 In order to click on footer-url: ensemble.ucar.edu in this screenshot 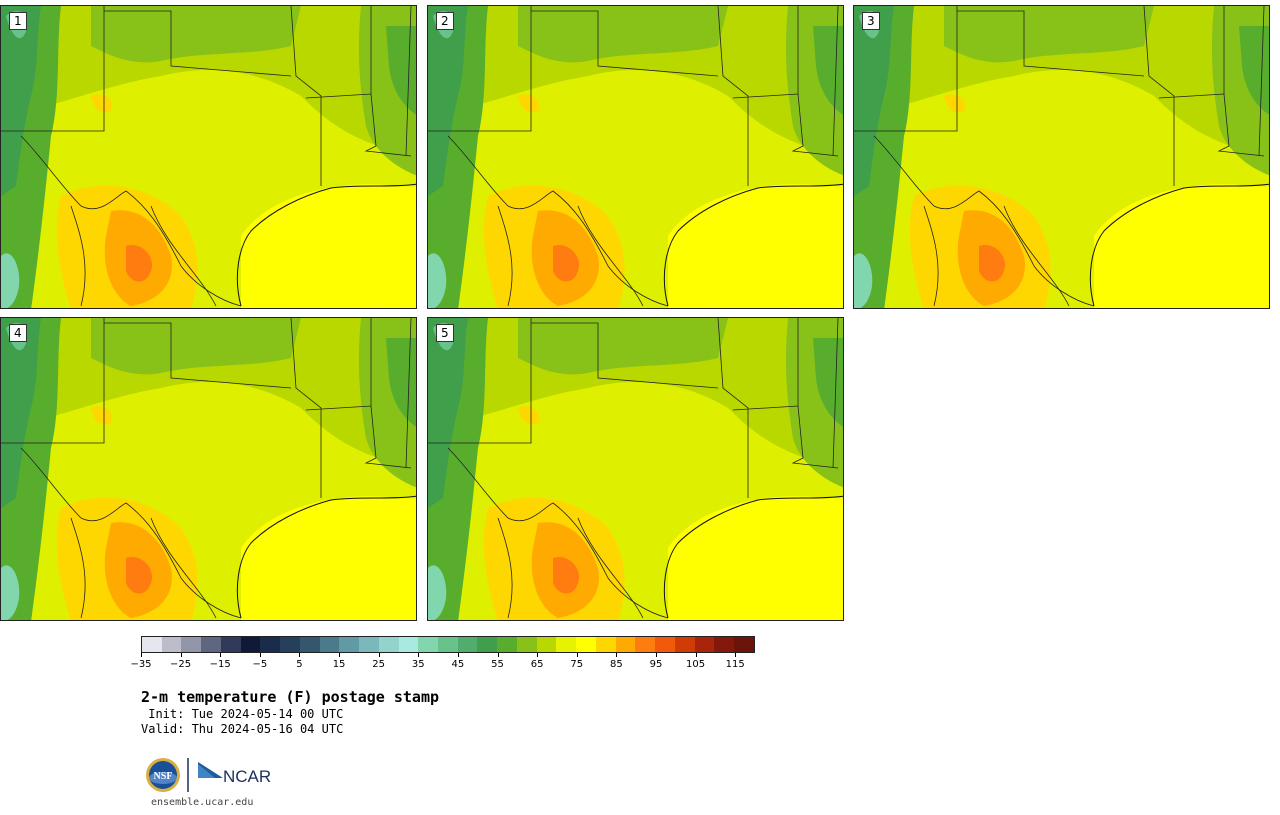, I will do `click(202, 802)`.